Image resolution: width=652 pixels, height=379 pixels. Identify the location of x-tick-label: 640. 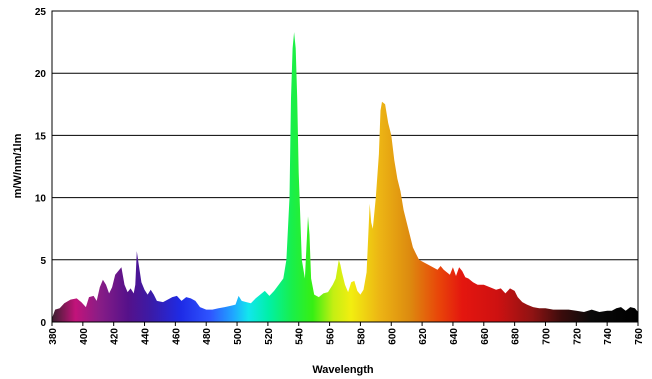
(454, 336).